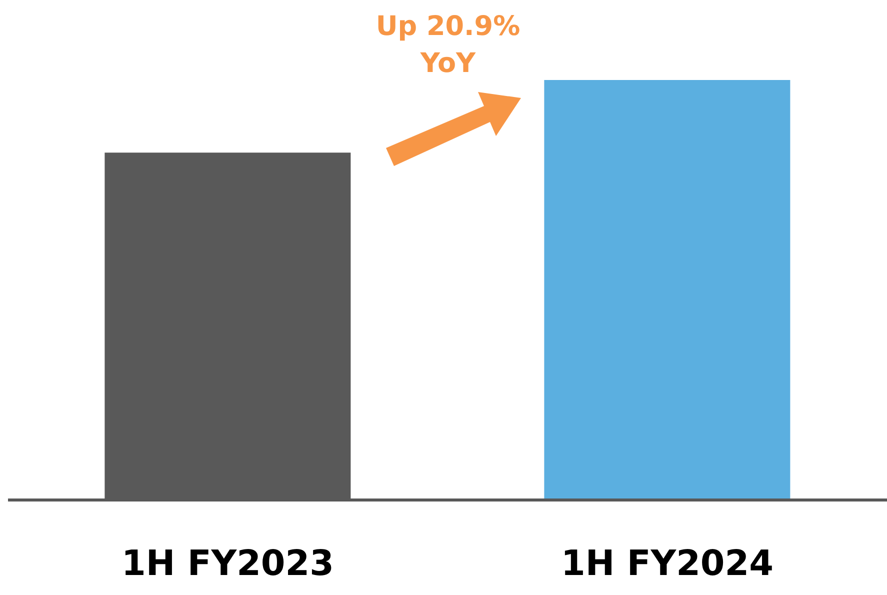 The image size is (887, 595). What do you see at coordinates (667, 564) in the screenshot?
I see `x-tick-label: 1H FY2024` at bounding box center [667, 564].